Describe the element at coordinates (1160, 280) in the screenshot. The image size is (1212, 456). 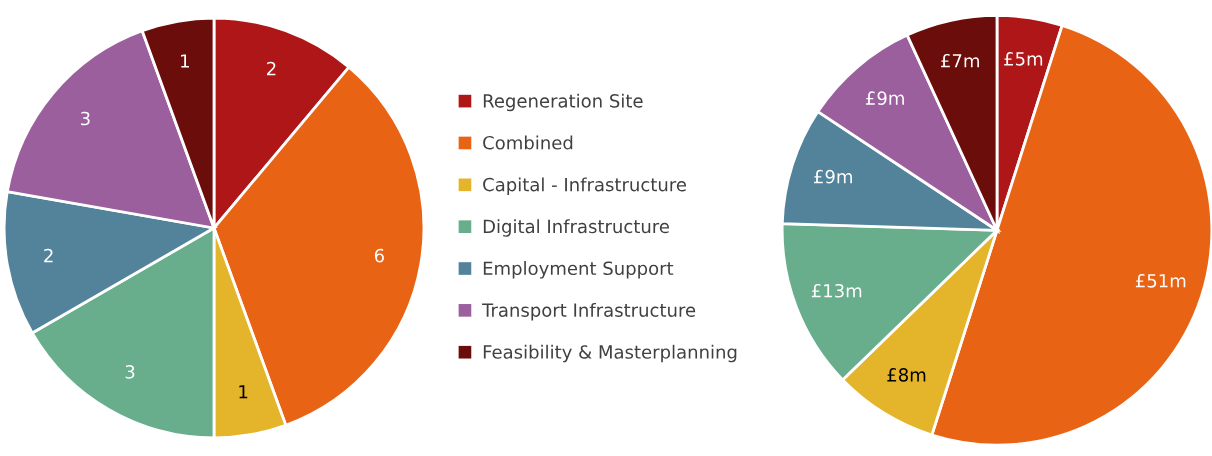
I see `data-label: £51m` at that location.